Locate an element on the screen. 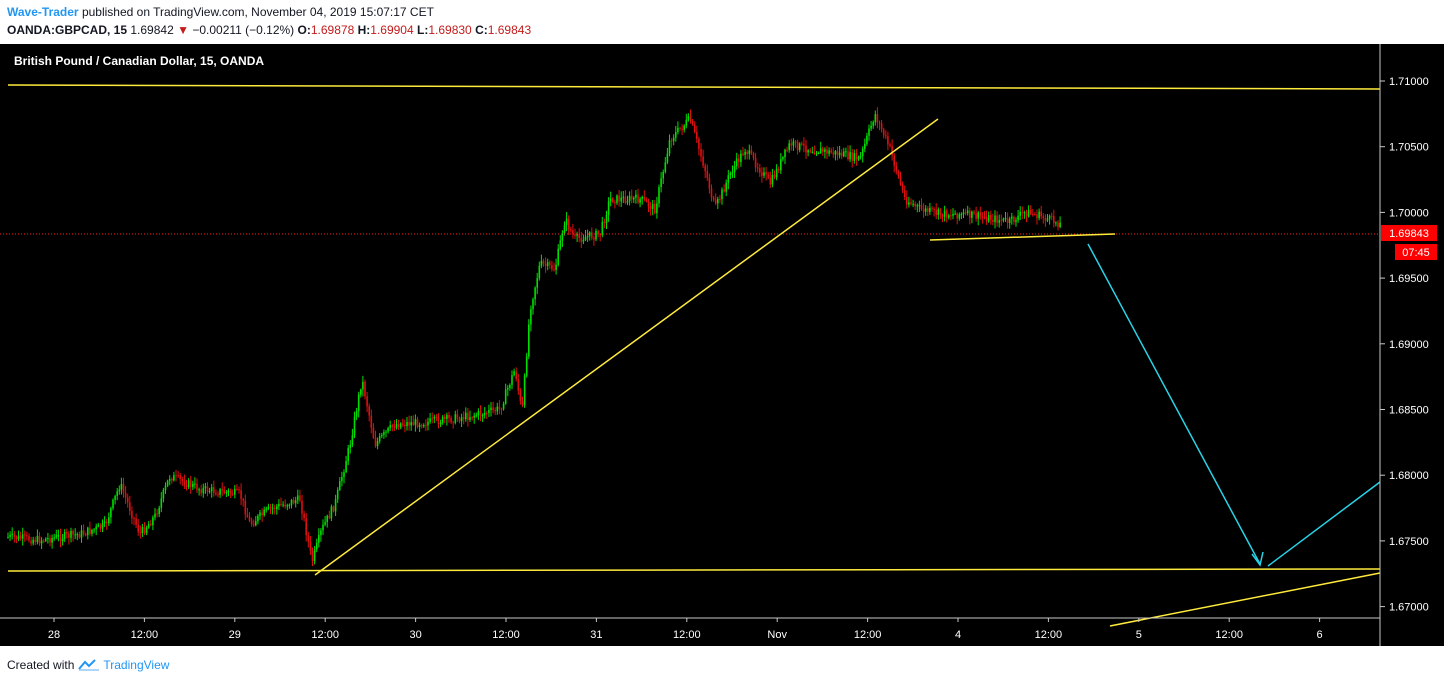 This screenshot has width=1444, height=683. neckline is located at coordinates (1022, 237).